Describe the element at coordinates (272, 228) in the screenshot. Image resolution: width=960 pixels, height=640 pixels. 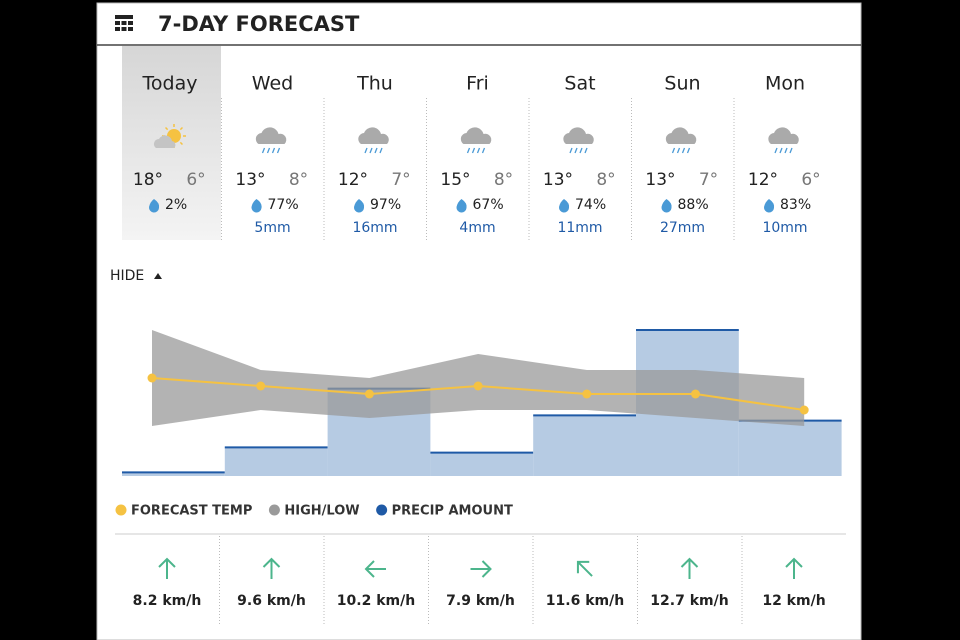
I see `precip-amount: 5mm` at that location.